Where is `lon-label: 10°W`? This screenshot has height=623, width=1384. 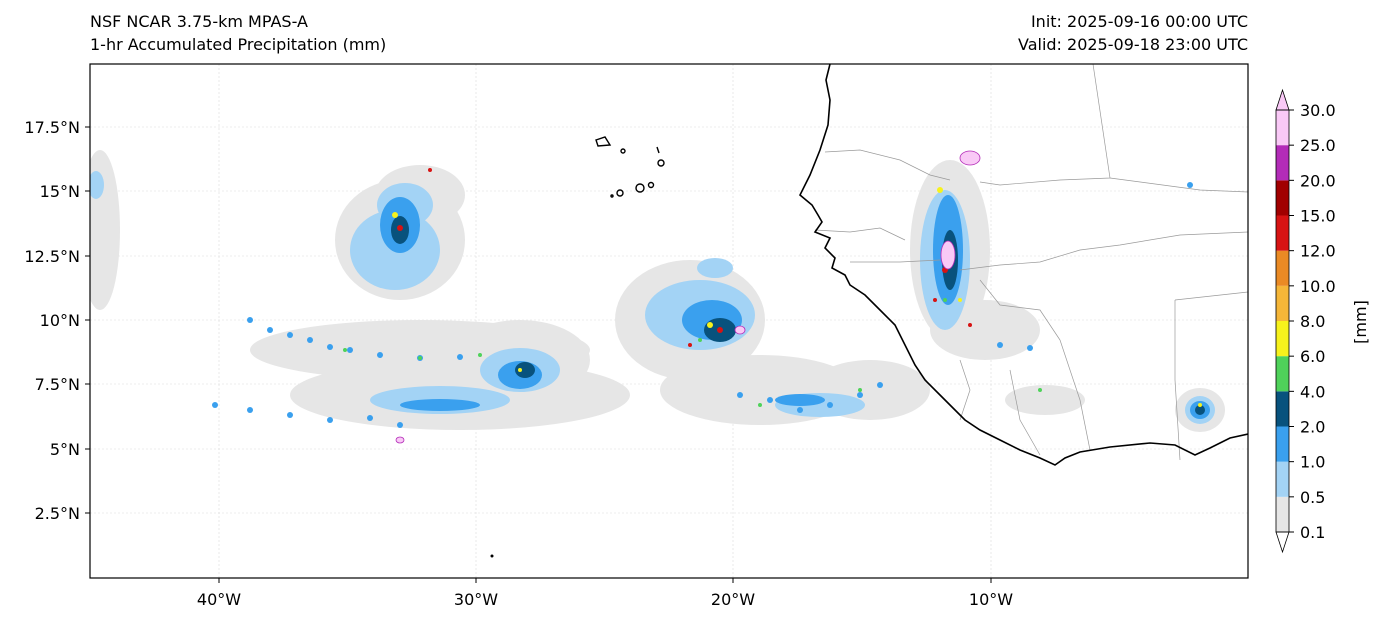
lon-label: 10°W is located at coordinates (991, 599).